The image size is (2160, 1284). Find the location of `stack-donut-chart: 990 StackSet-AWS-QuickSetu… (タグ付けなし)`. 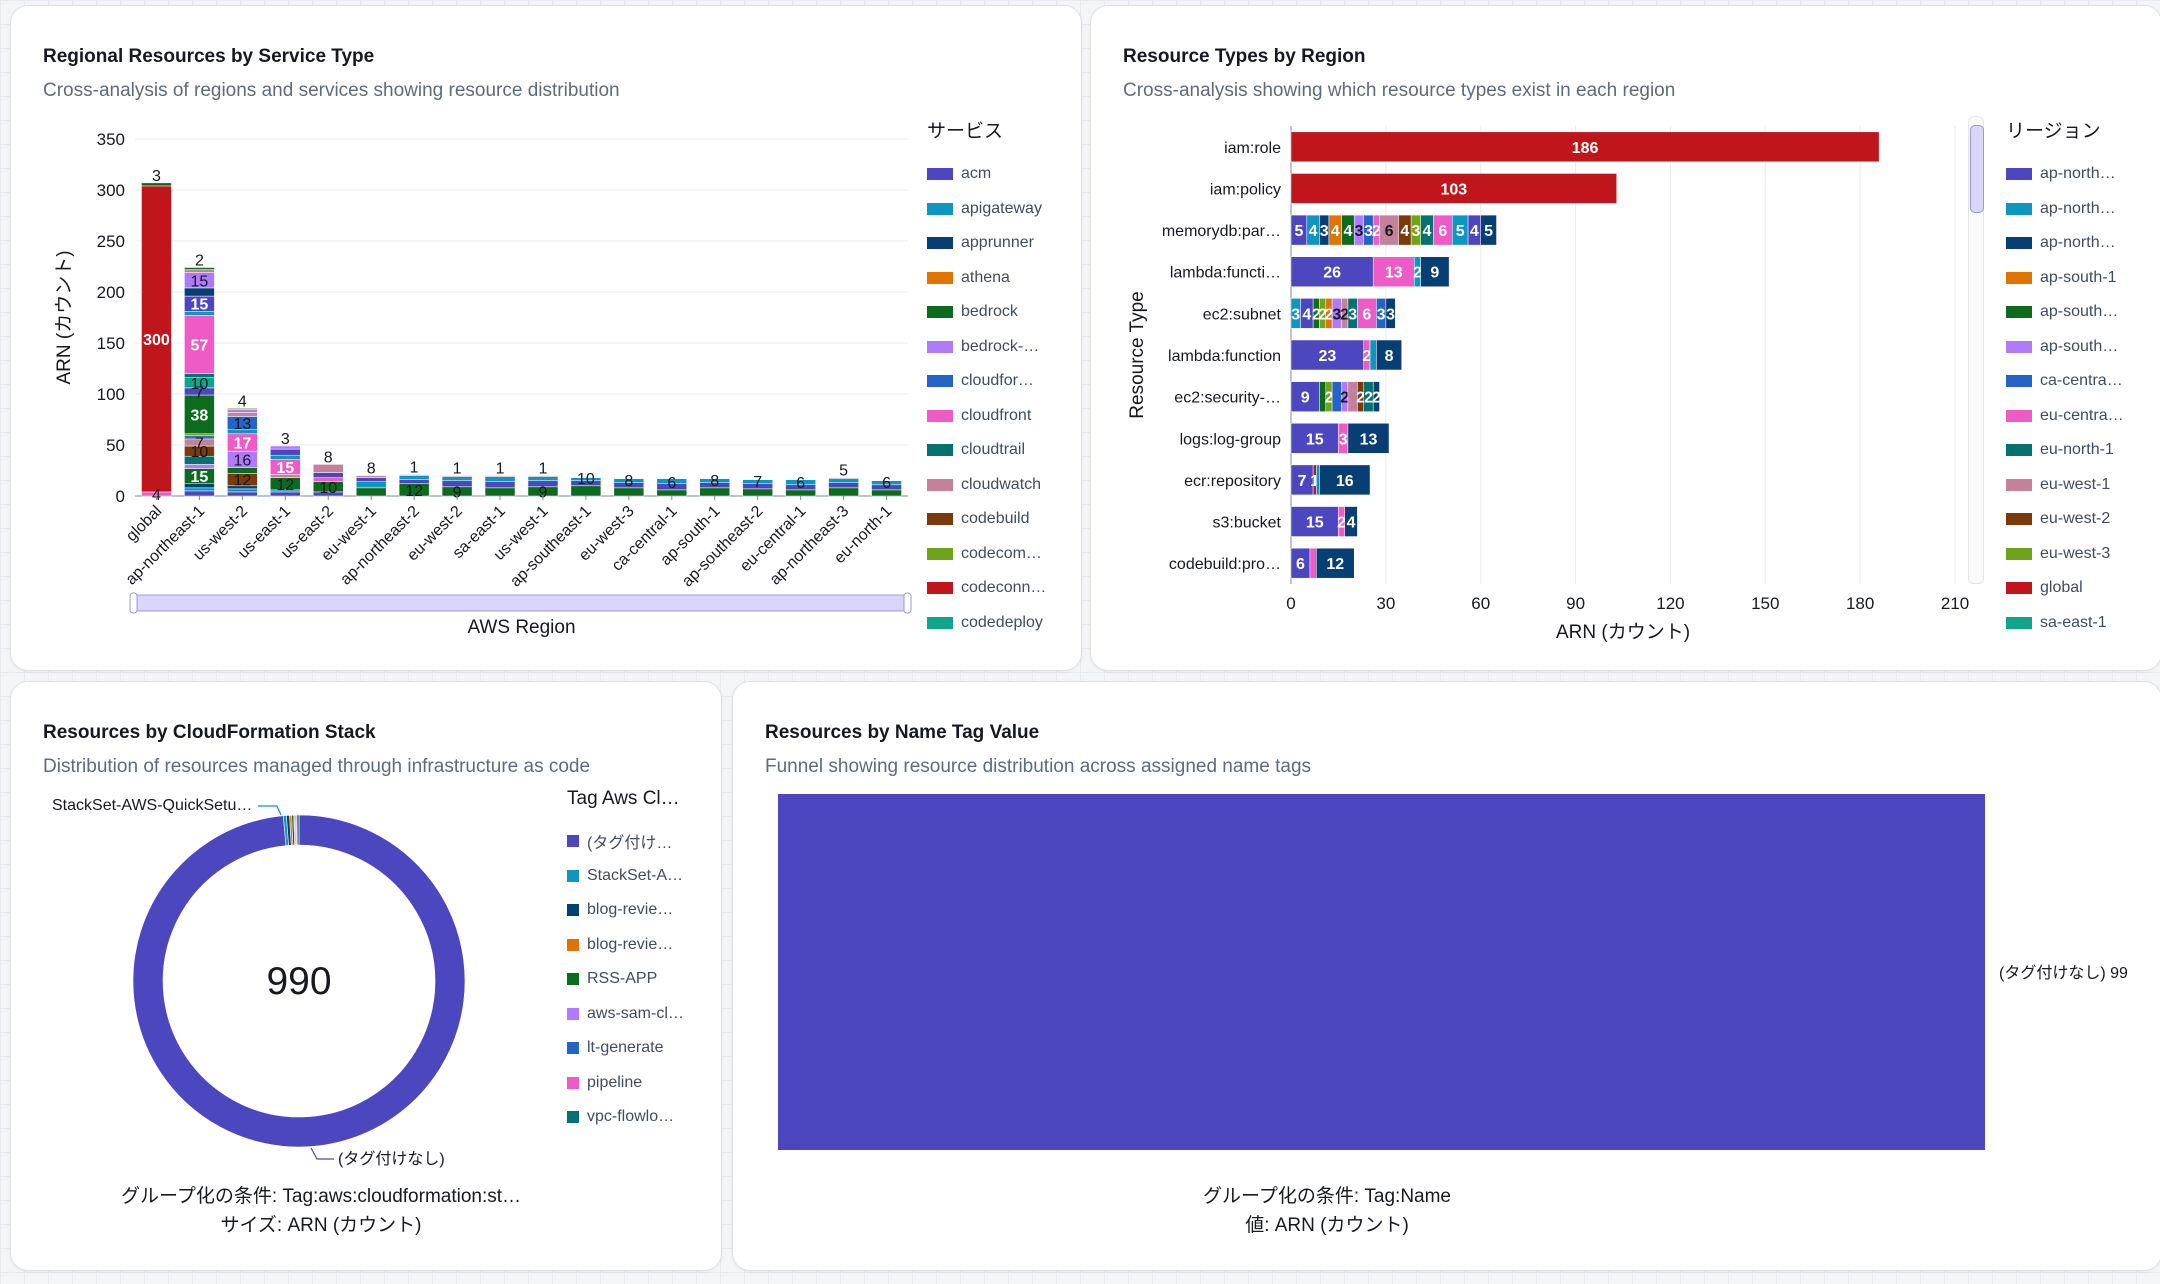

stack-donut-chart: 990 StackSet-AWS-QuickSetu… (タグ付けなし) is located at coordinates (281, 942).